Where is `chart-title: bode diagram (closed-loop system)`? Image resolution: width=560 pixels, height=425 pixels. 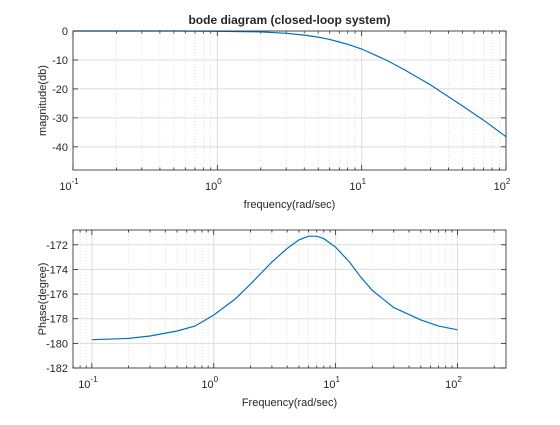
chart-title: bode diagram (closed-loop system) is located at coordinates (289, 20).